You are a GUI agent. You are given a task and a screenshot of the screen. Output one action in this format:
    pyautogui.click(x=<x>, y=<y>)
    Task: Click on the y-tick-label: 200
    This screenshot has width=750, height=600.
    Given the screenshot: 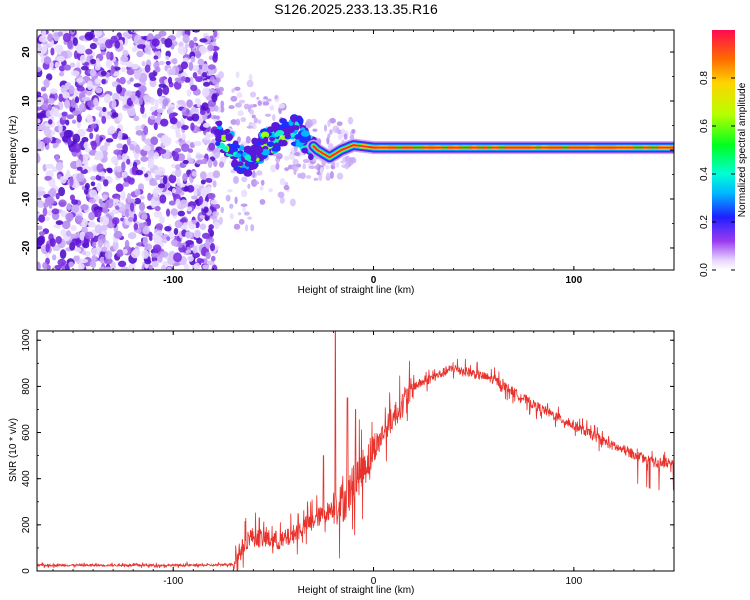 What is the action you would take?
    pyautogui.click(x=26, y=524)
    